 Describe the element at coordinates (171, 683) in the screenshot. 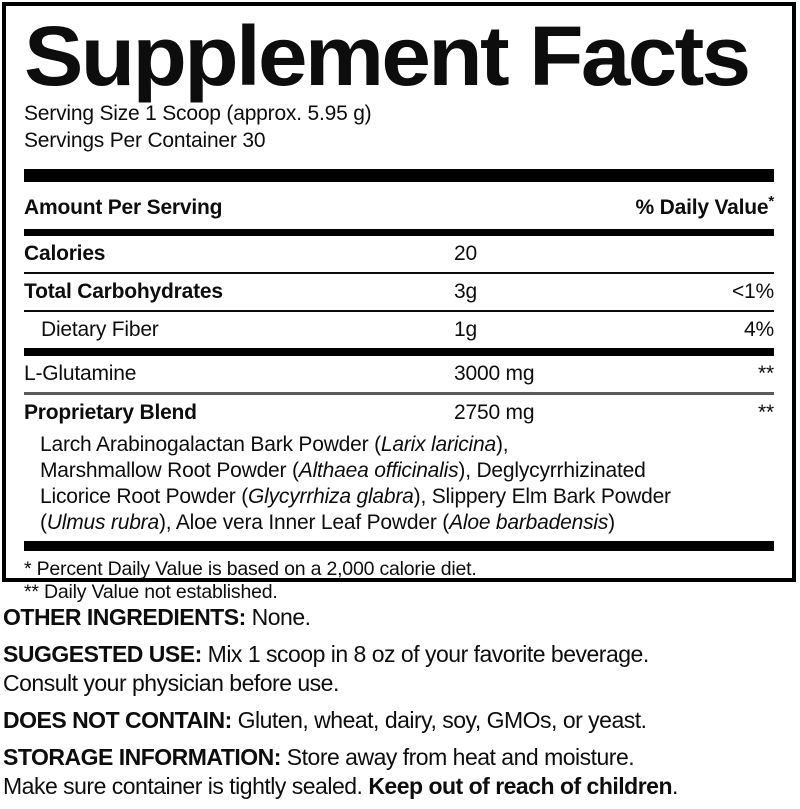

I see `text-segment: Consult your physician before use.` at that location.